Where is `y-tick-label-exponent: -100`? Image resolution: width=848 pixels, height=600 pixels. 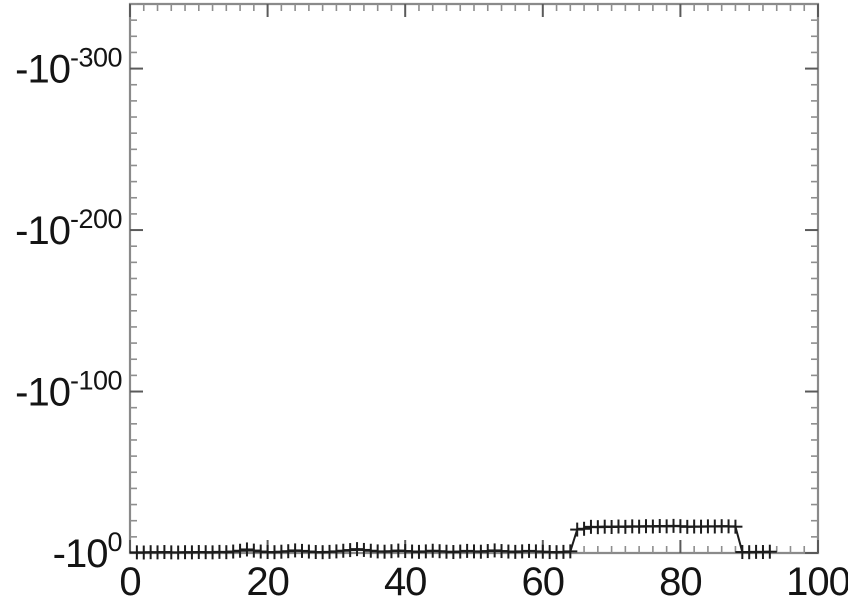 y-tick-label-exponent: -100 is located at coordinates (96, 381).